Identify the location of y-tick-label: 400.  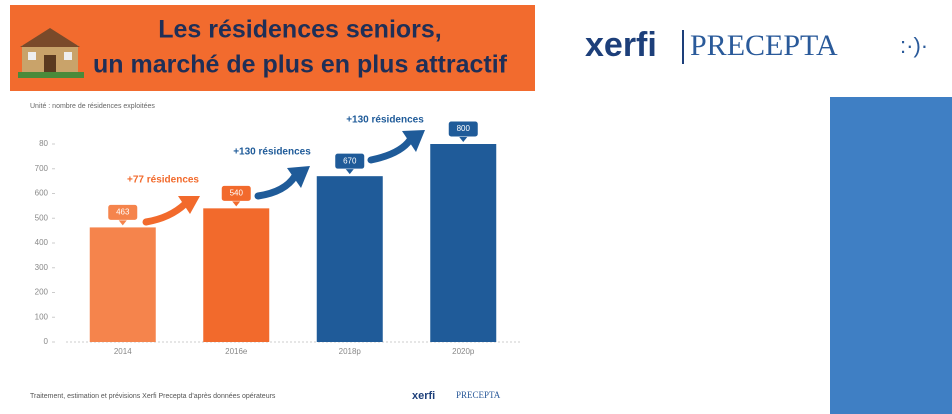
(42, 242).